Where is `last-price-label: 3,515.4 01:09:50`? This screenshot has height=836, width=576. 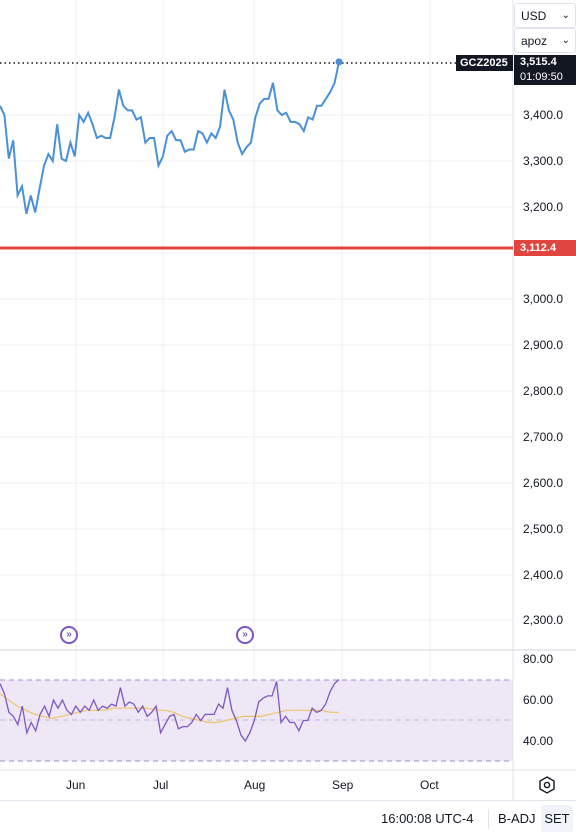
last-price-label: 3,515.4 01:09:50 is located at coordinates (545, 70).